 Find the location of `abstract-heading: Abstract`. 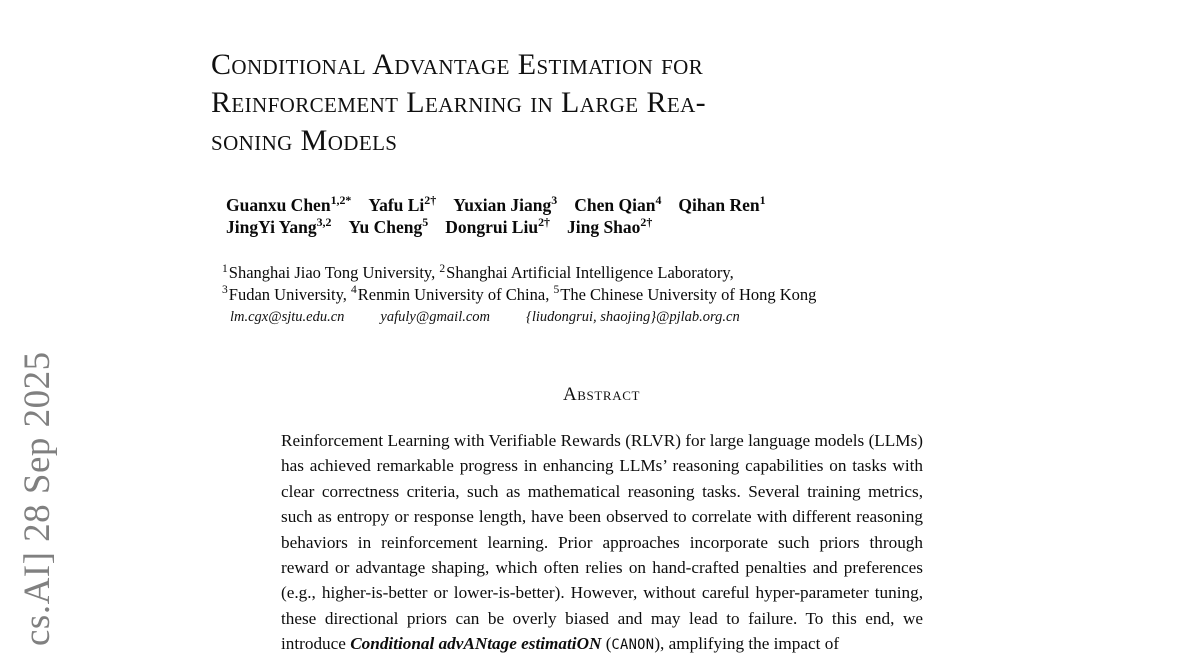

abstract-heading: Abstract is located at coordinates (601, 394).